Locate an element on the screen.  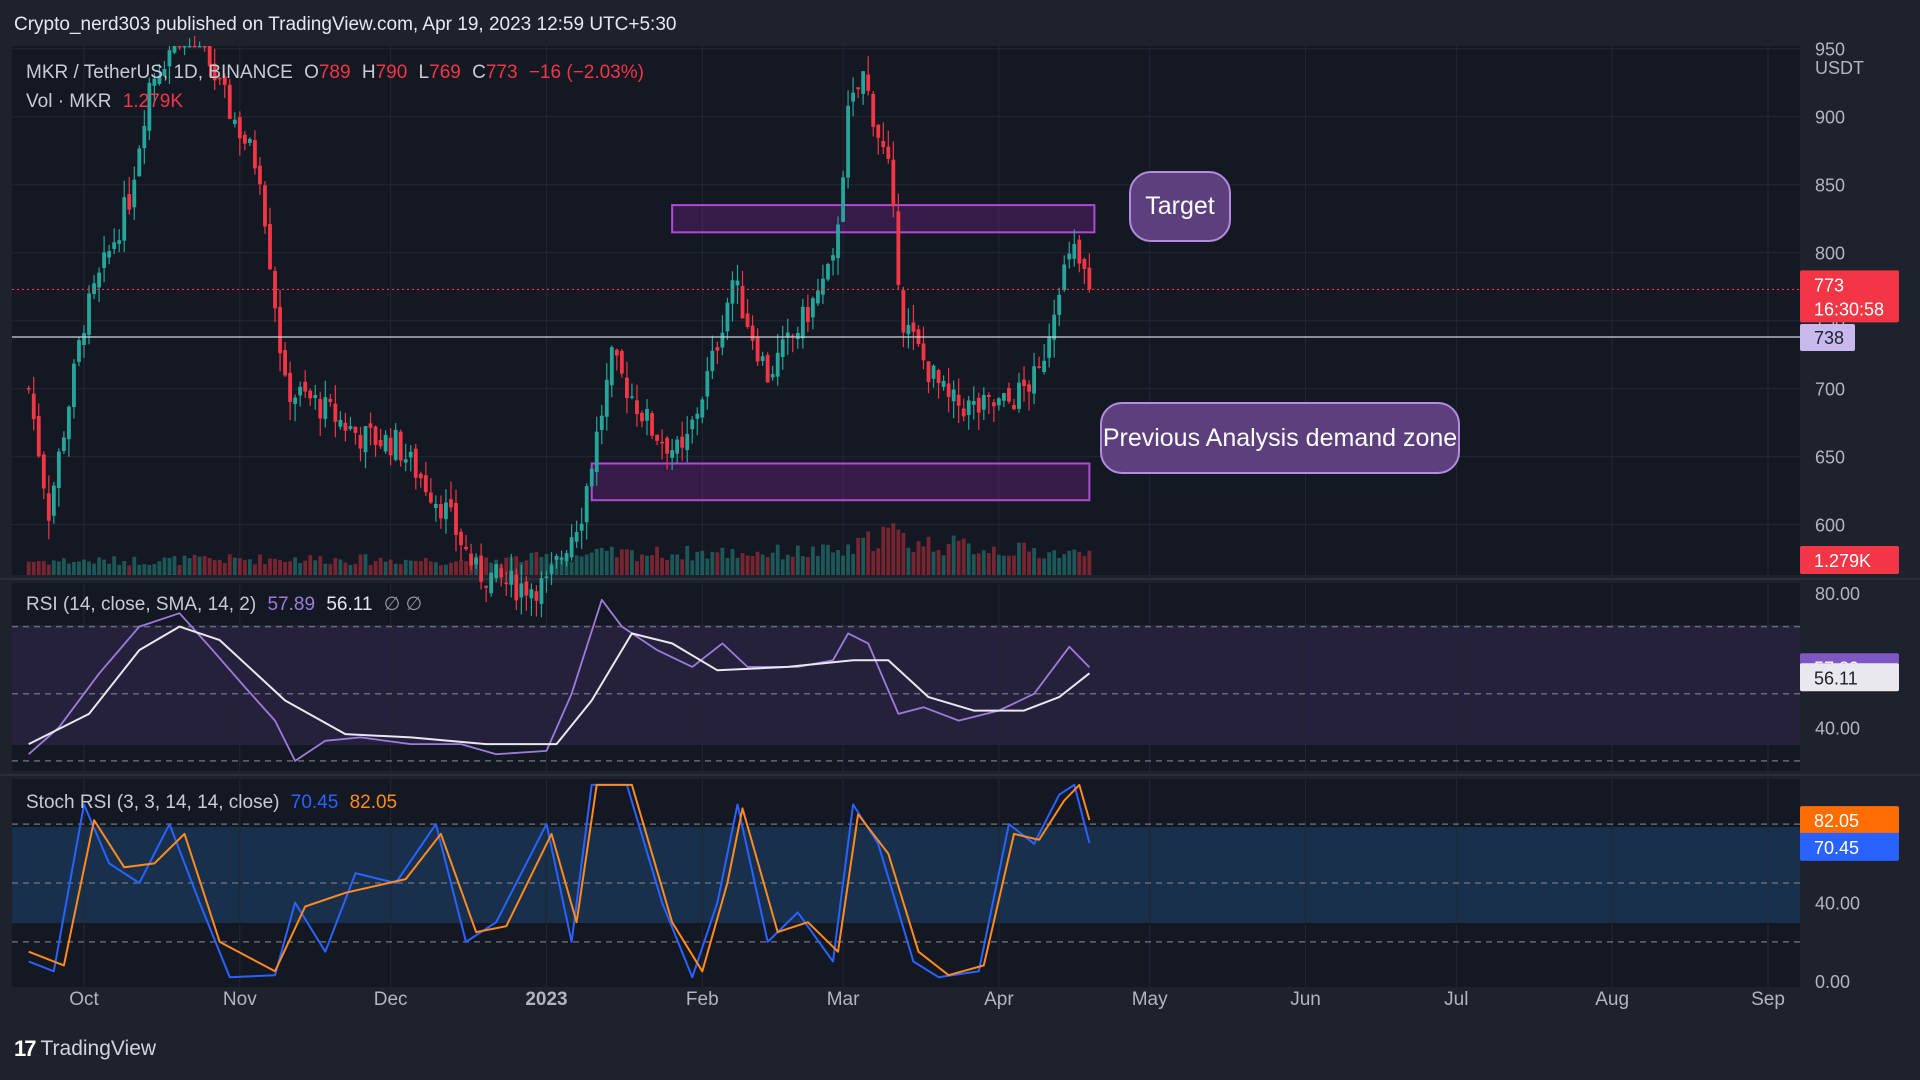
rsi-label: RSI (14, close, SMA, 14, 2) is located at coordinates (141, 604).